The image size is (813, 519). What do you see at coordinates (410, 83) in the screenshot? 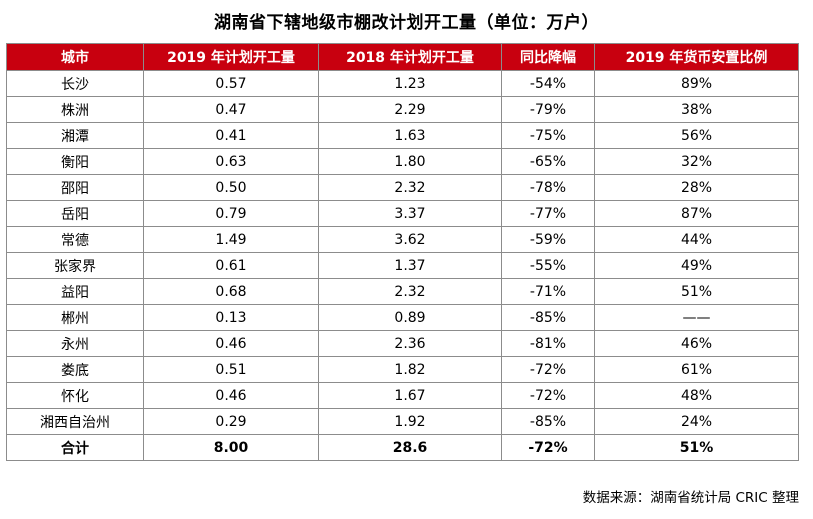
I see `plan-2018-cell: 1.23` at bounding box center [410, 83].